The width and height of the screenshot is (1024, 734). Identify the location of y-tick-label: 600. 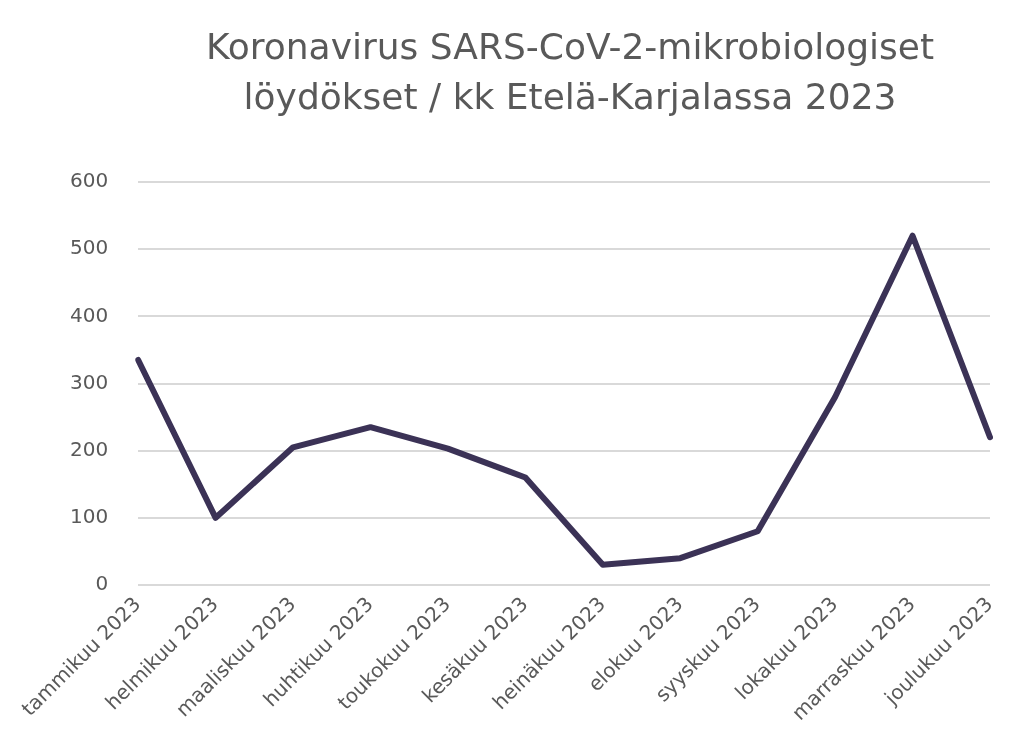
(89, 180).